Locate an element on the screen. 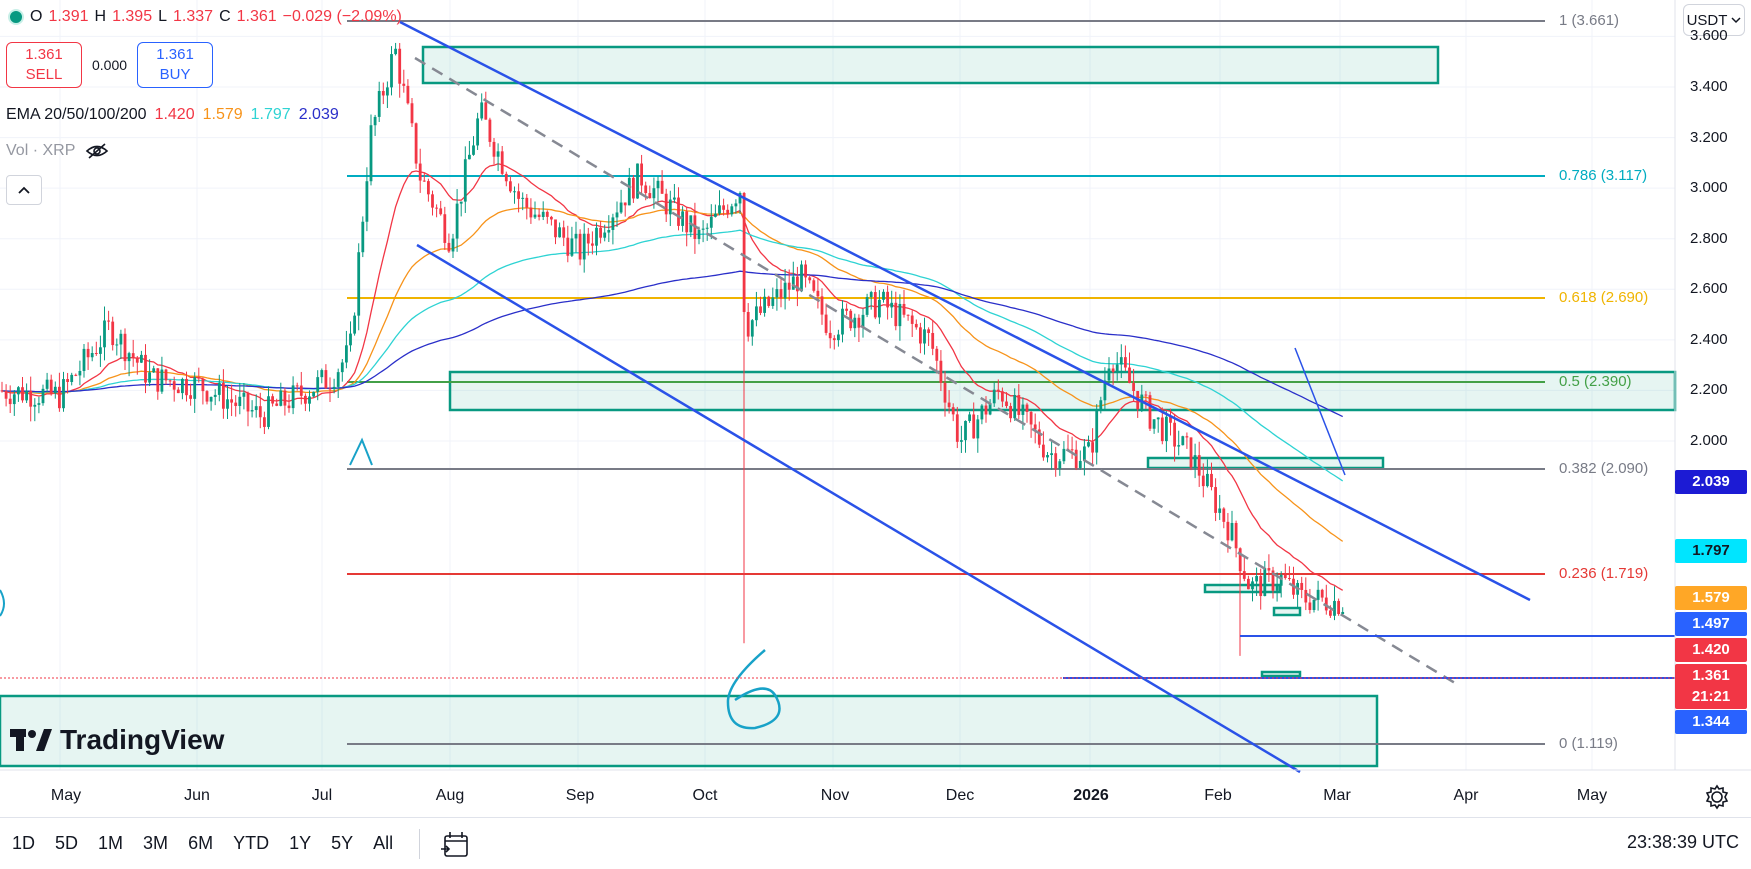 This screenshot has width=1751, height=869. open-label: O is located at coordinates (36, 16).